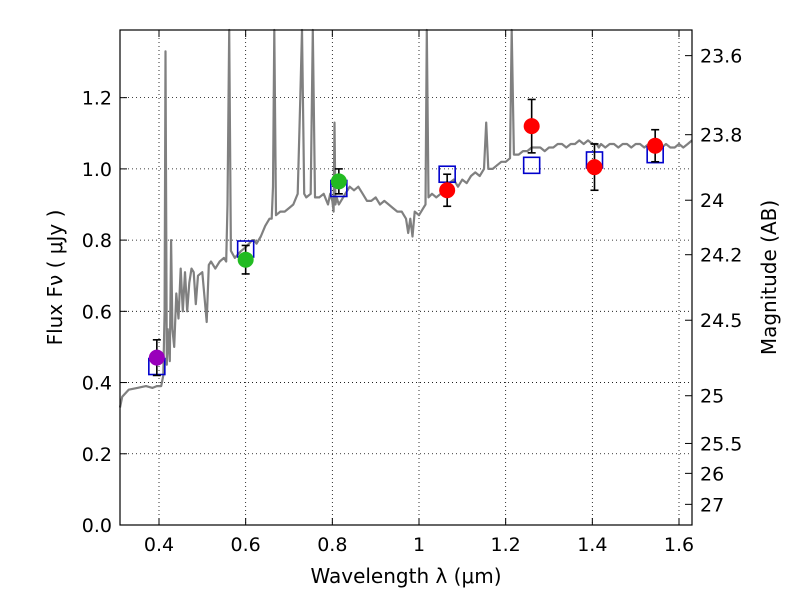 The height and width of the screenshot is (600, 800). What do you see at coordinates (721, 57) in the screenshot?
I see `y2-tick-label: 23.6` at bounding box center [721, 57].